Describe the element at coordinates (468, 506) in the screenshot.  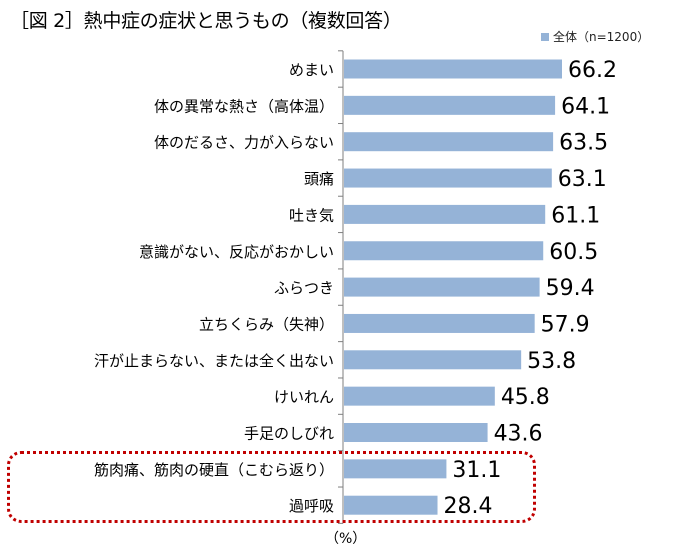
I see `value-label: 28.4` at that location.